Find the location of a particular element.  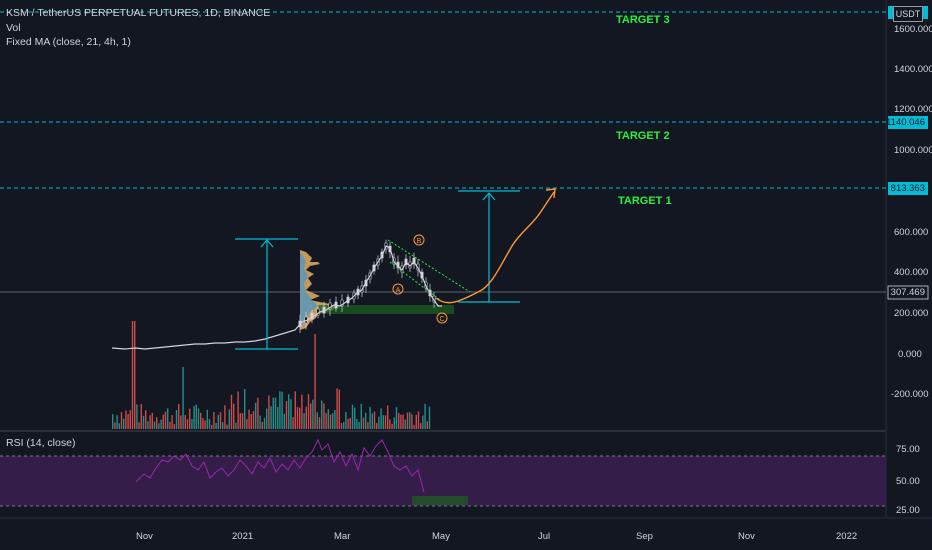

target-1-label: TARGET 1 is located at coordinates (645, 201).